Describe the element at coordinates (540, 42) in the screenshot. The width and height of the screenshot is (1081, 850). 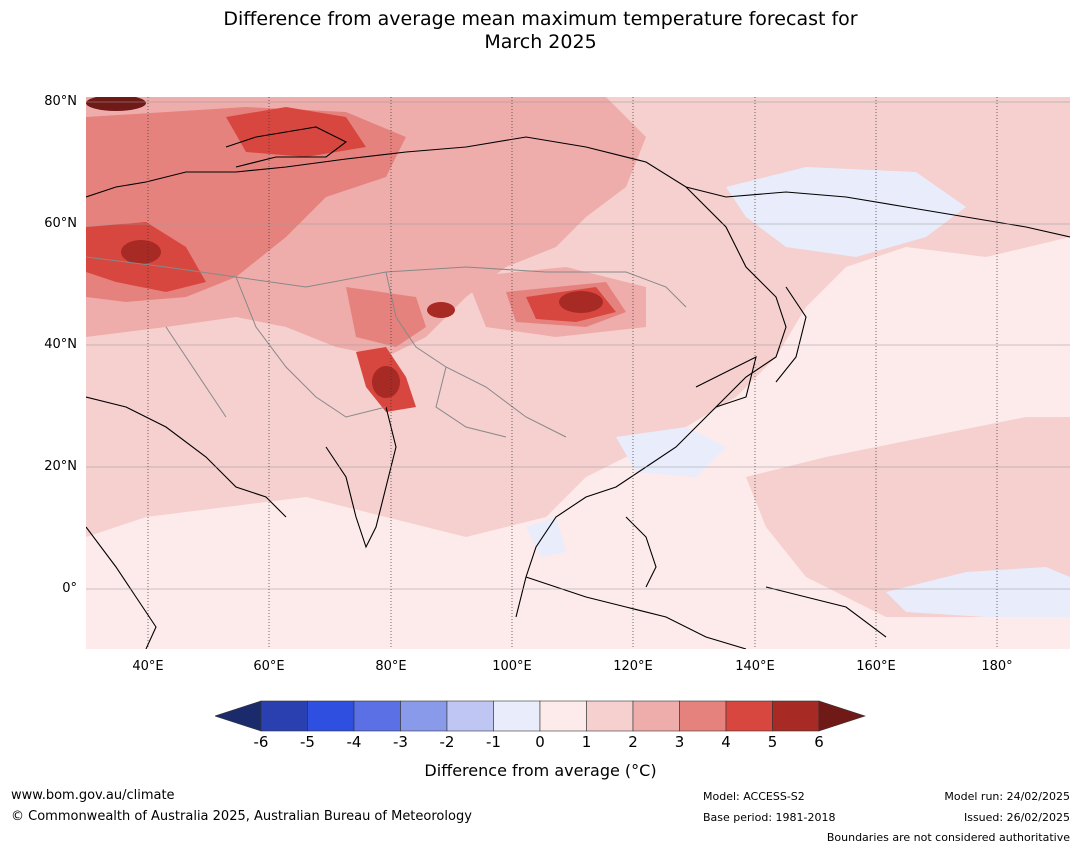
I see `title-line-2: March 2025` at that location.